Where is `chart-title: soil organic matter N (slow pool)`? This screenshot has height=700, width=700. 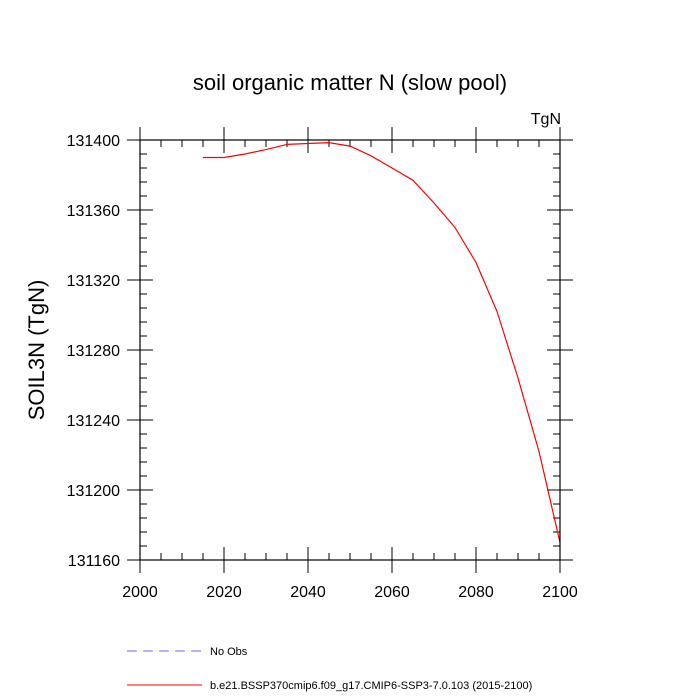 chart-title: soil organic matter N (slow pool) is located at coordinates (350, 82).